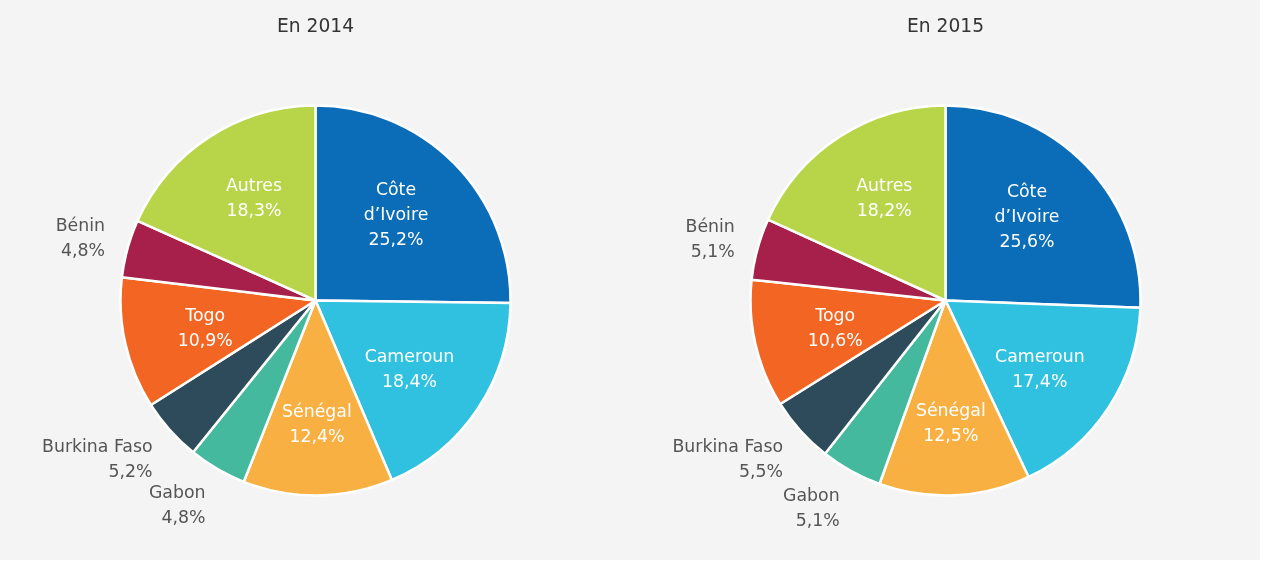  Describe the element at coordinates (254, 210) in the screenshot. I see `data-label: 18,3%` at that location.